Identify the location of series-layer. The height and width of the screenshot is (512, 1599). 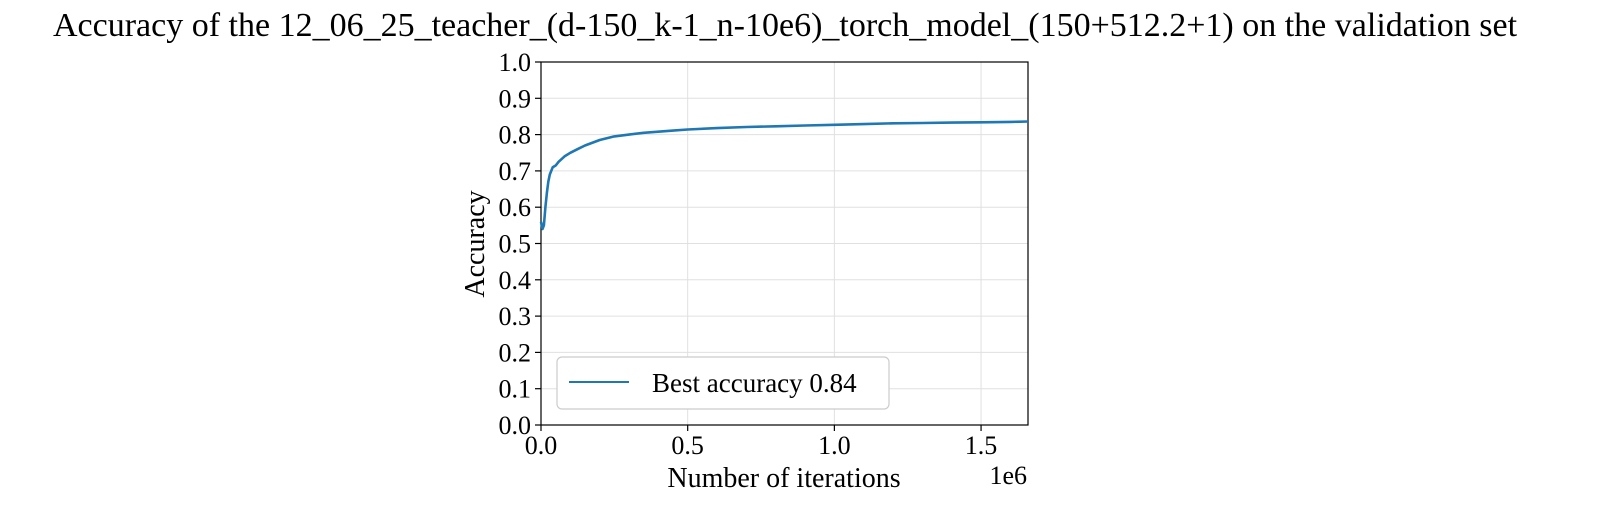
(784, 175).